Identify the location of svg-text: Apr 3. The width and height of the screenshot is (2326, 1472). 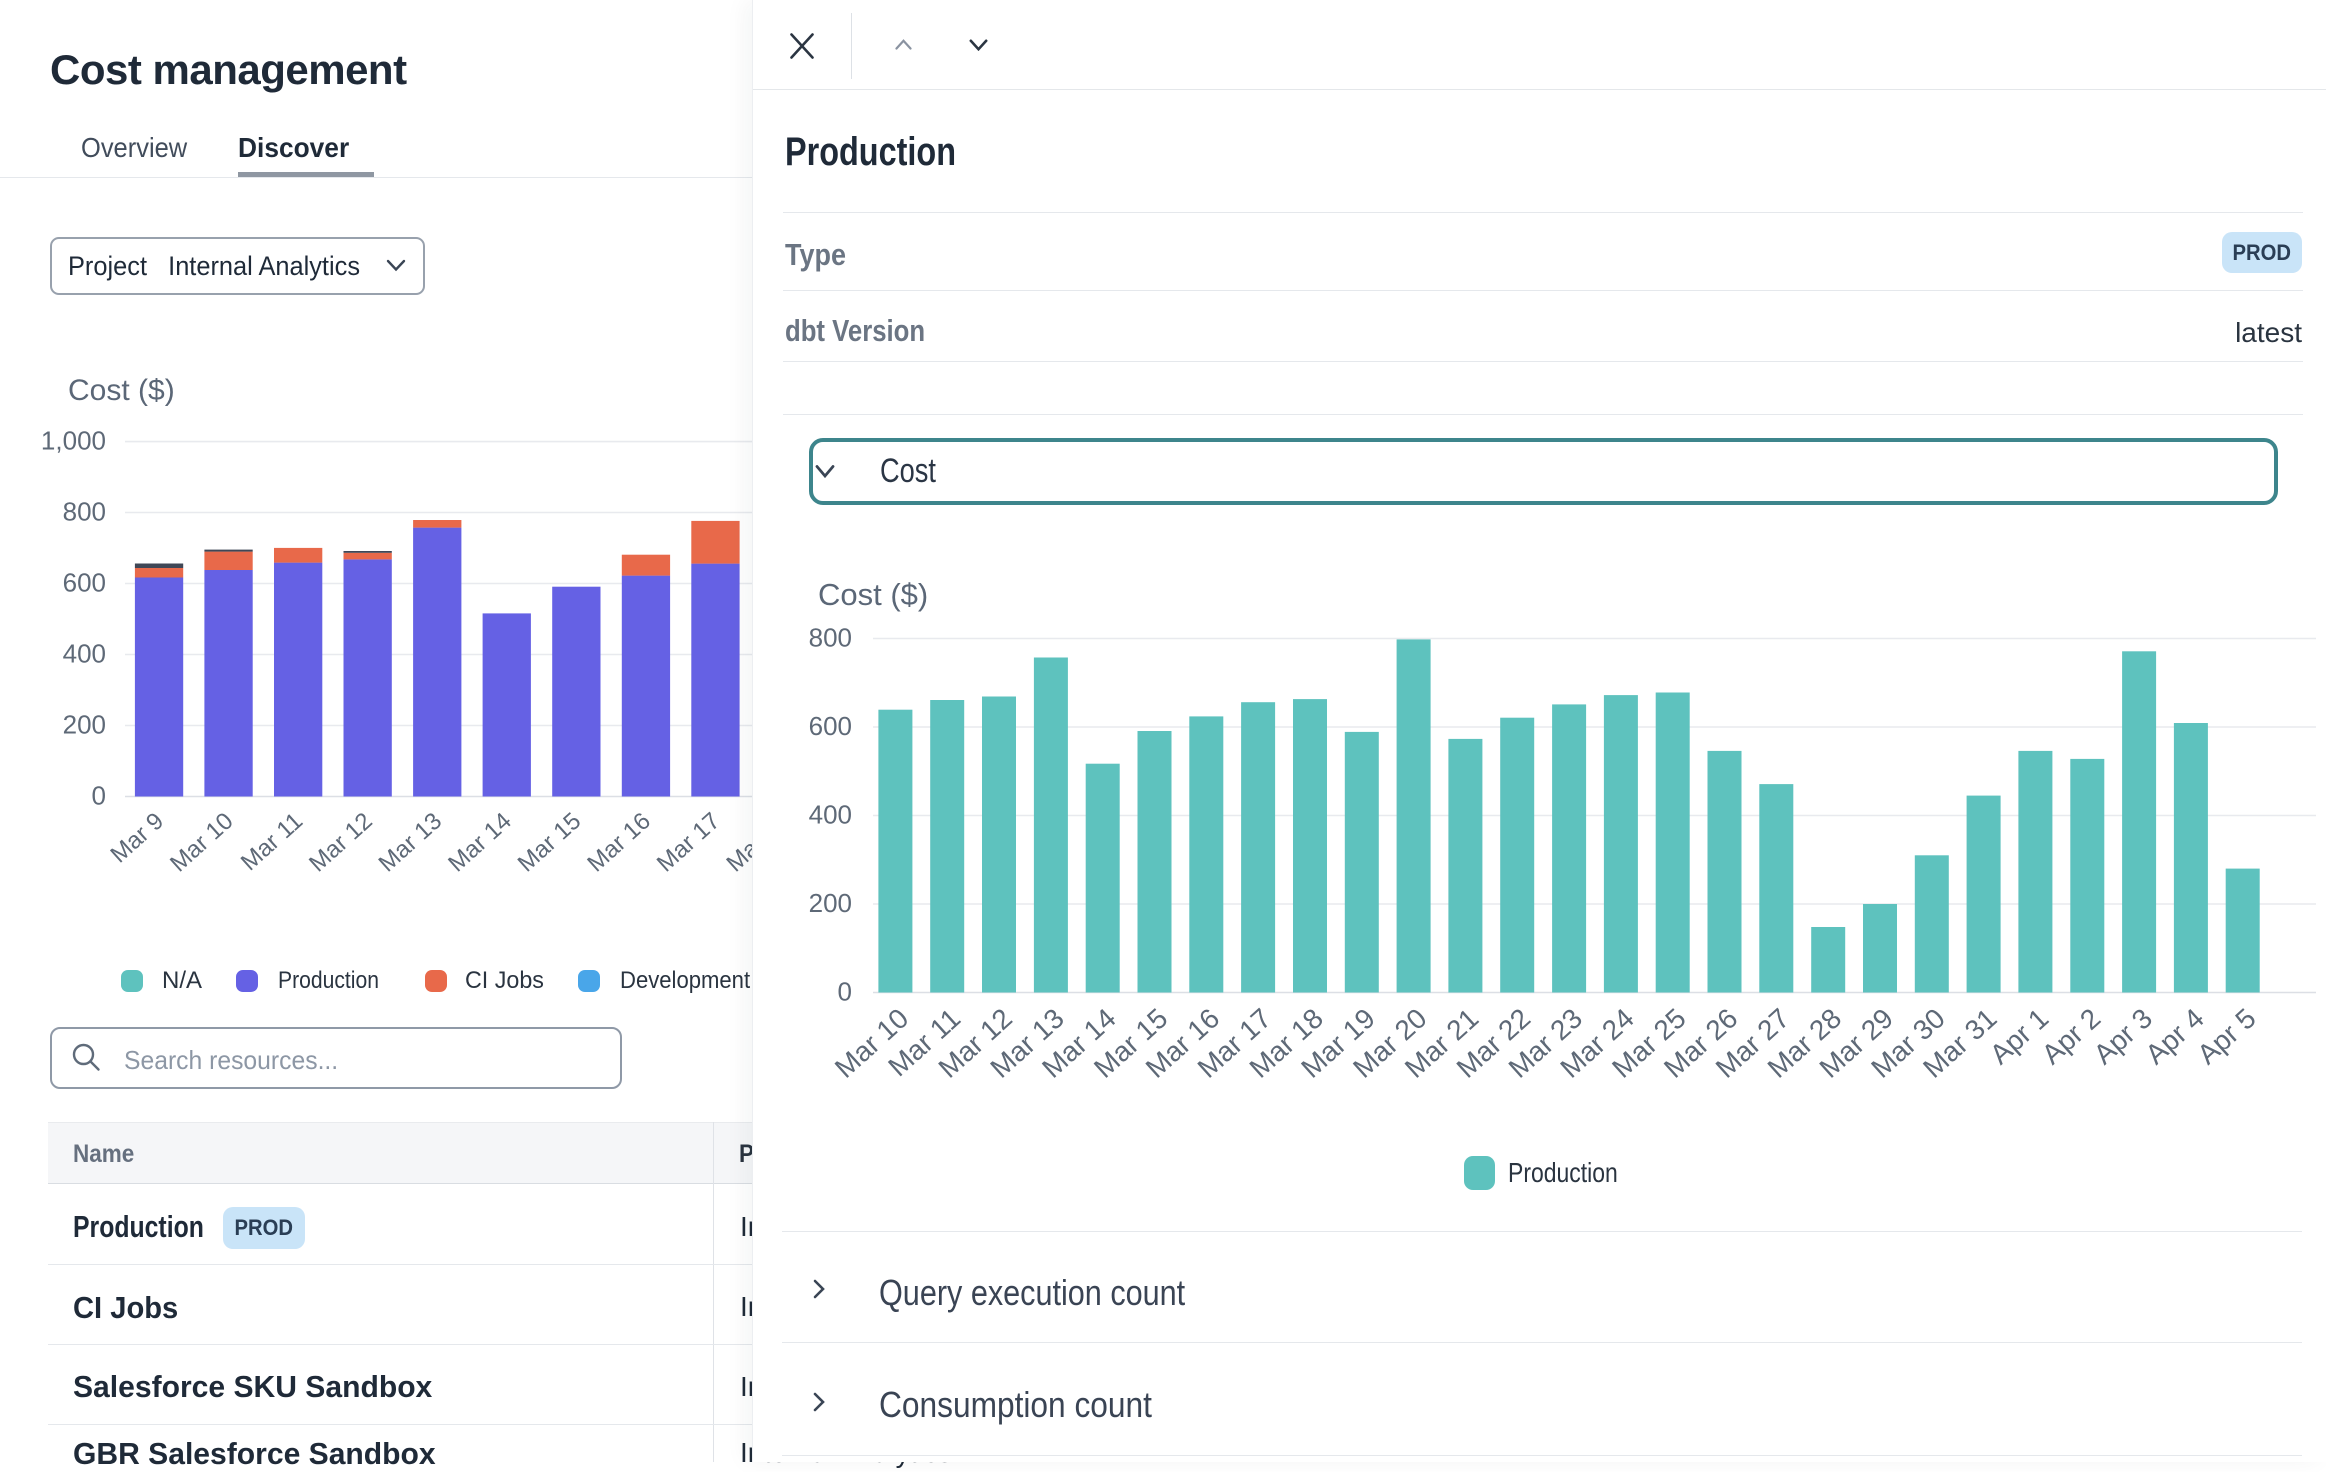
(2123, 1036).